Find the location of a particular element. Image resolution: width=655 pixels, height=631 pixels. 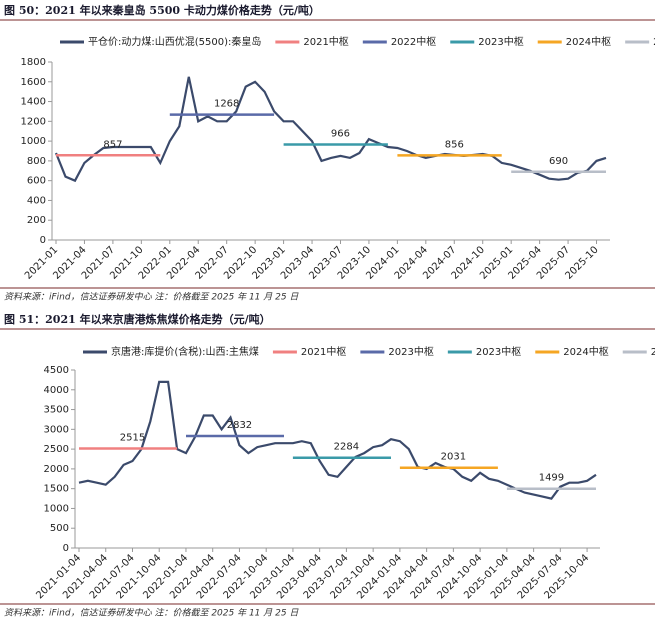

legend-label: 平仓价:动力煤:山西优混(5500):秦皇岛 is located at coordinates (174, 41).